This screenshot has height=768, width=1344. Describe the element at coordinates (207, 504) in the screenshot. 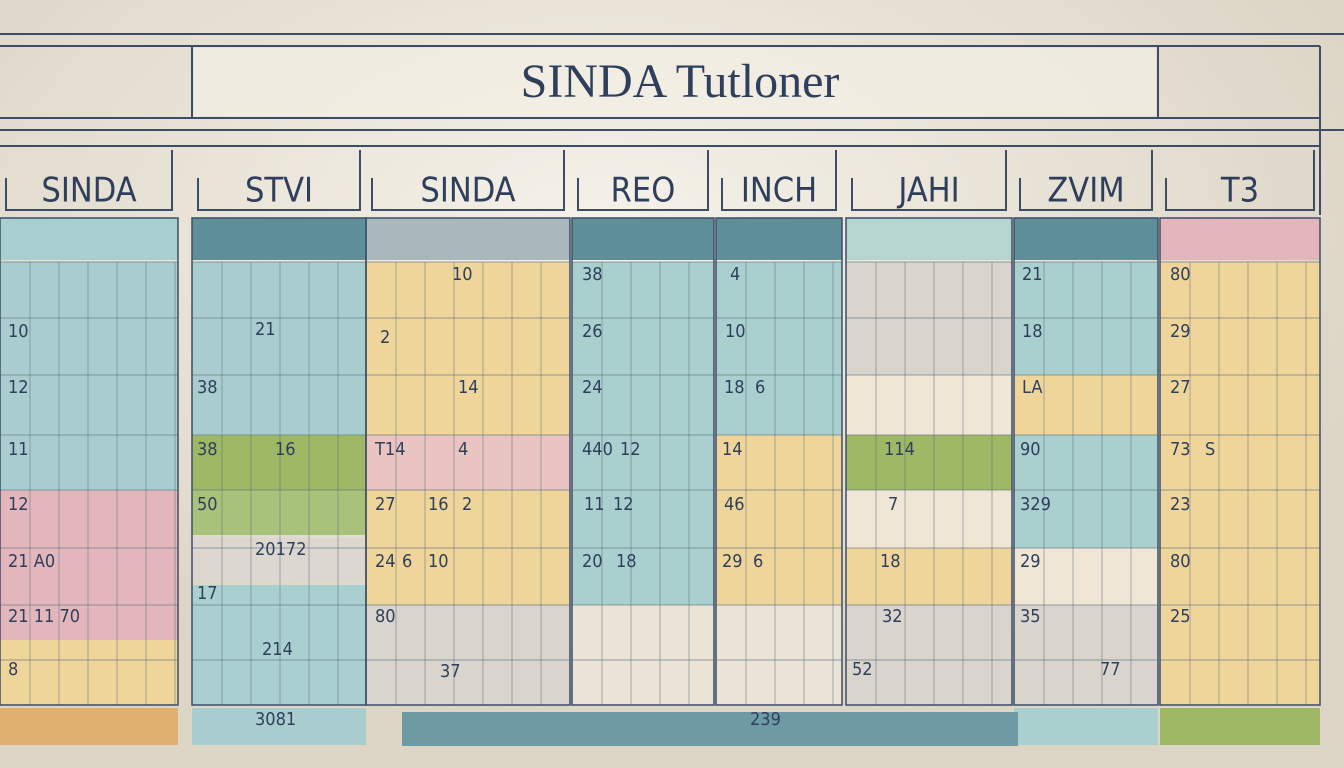

I see `cell-label: 50` at that location.